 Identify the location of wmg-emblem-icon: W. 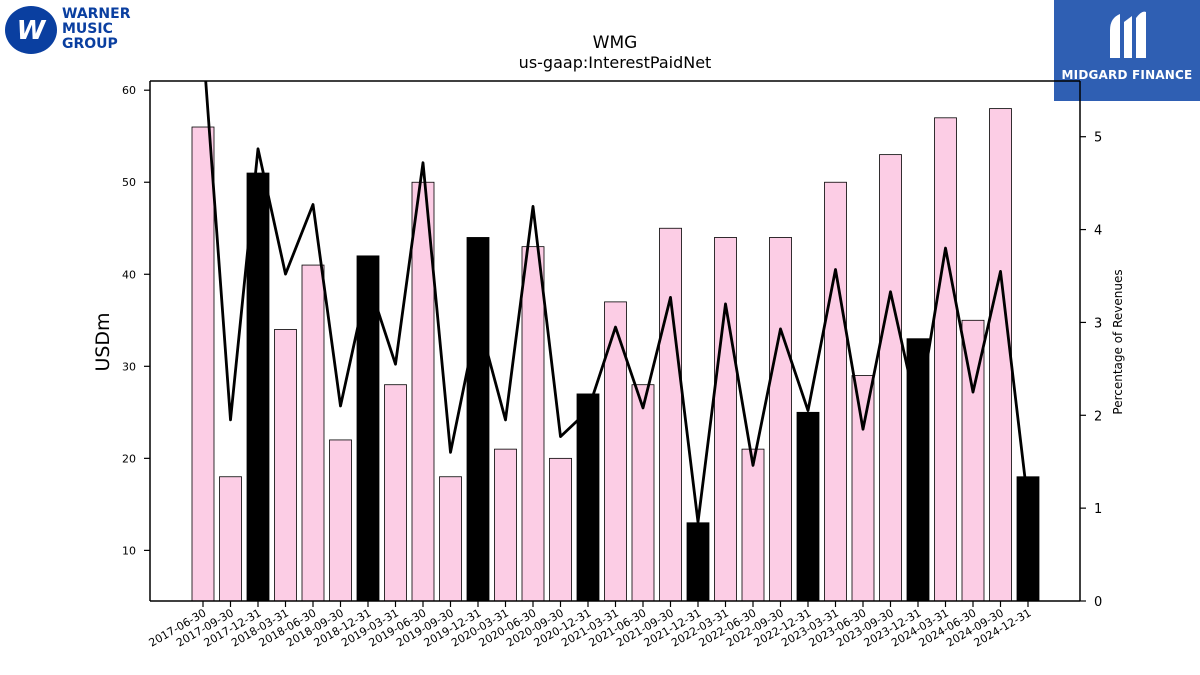
(31, 30).